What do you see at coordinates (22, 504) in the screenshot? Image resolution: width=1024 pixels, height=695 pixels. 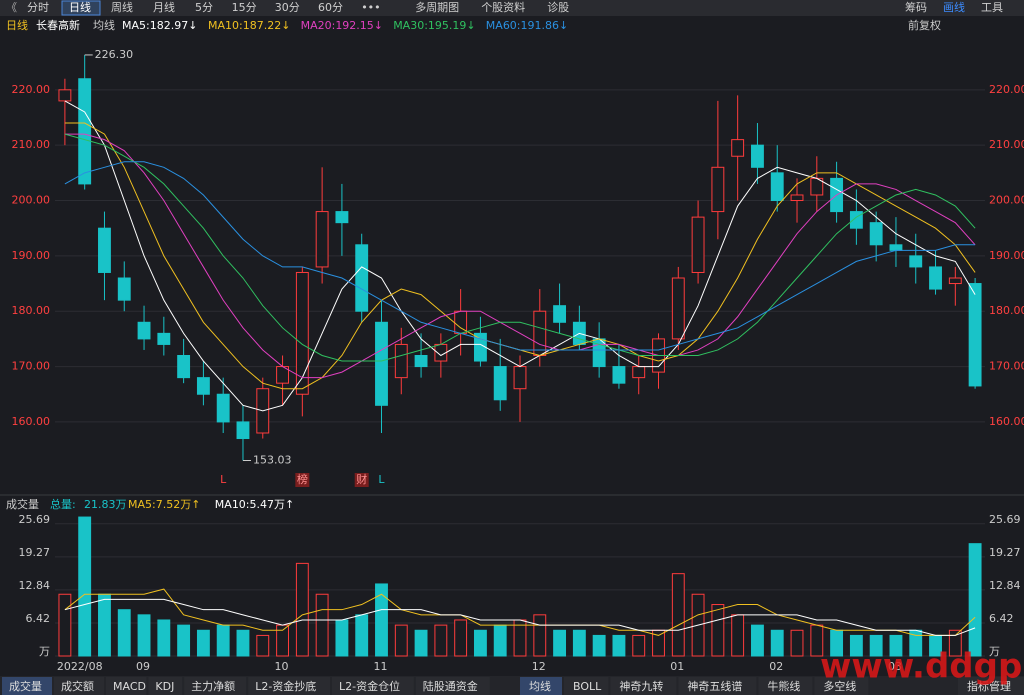 I see `volume-title: 成交量` at bounding box center [22, 504].